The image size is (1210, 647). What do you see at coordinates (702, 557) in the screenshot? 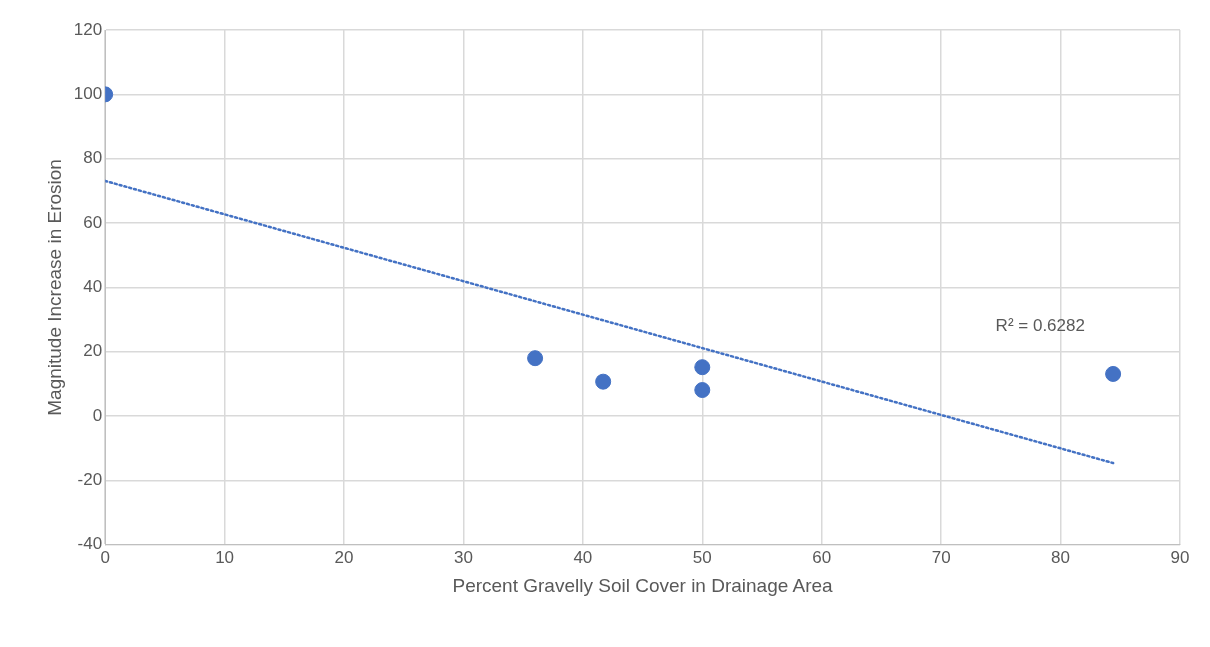
I see `x-tick-label: 50` at bounding box center [702, 557].